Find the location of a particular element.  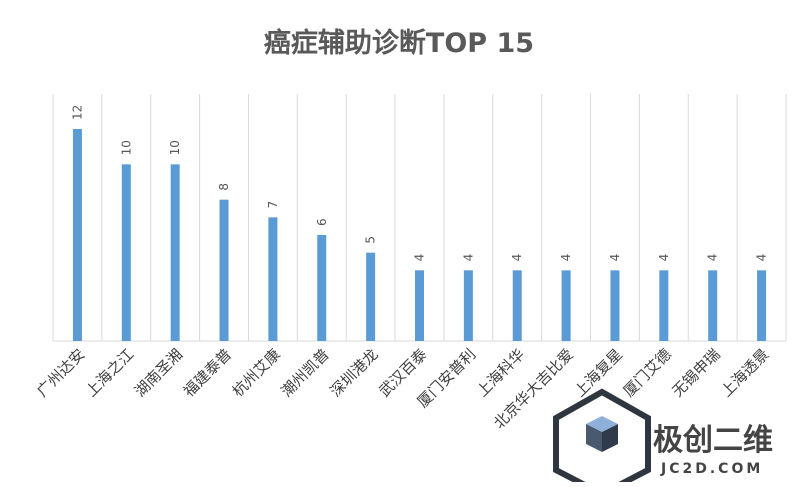

category-label: 杭州艾康 is located at coordinates (256, 372).